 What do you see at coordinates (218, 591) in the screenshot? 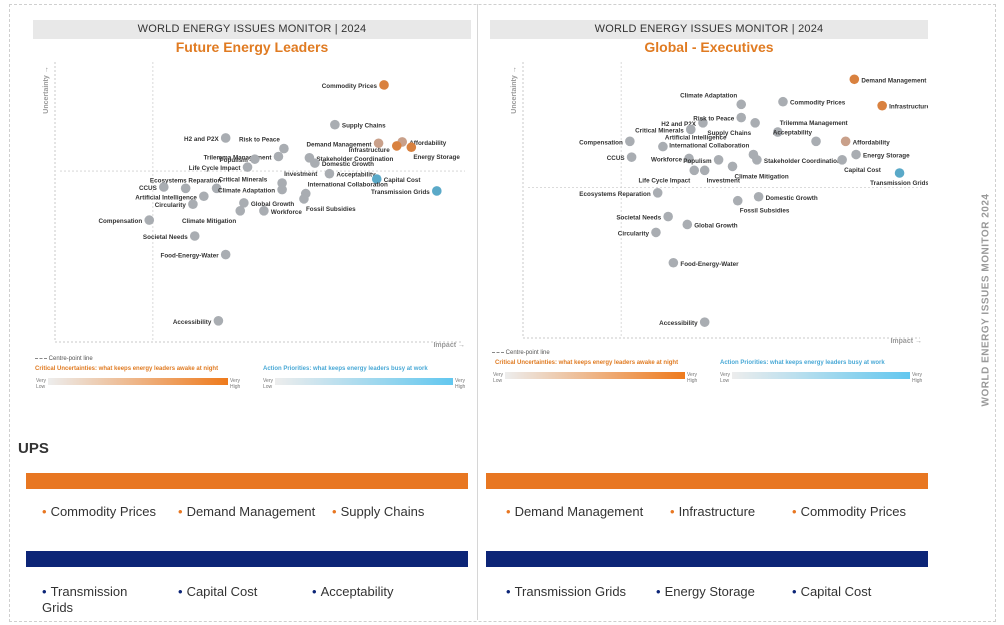
I see `top-priority-item: • Capital Cost` at bounding box center [218, 591].